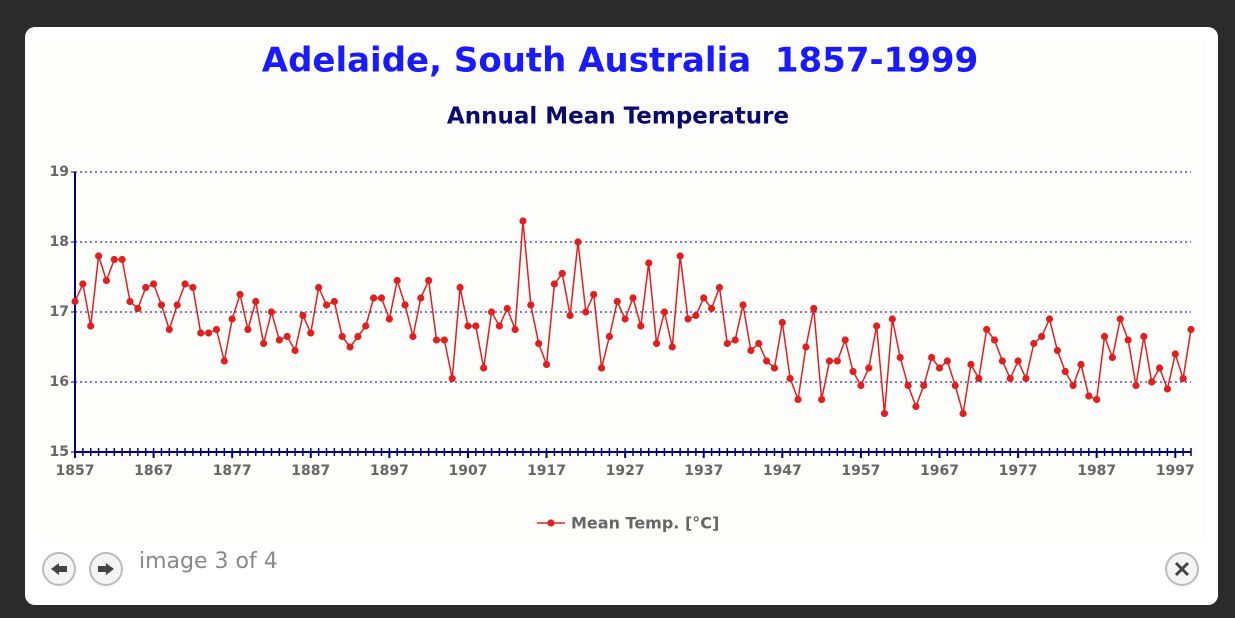 The image size is (1235, 618). Describe the element at coordinates (310, 471) in the screenshot. I see `x-tick-label: 1887` at that location.